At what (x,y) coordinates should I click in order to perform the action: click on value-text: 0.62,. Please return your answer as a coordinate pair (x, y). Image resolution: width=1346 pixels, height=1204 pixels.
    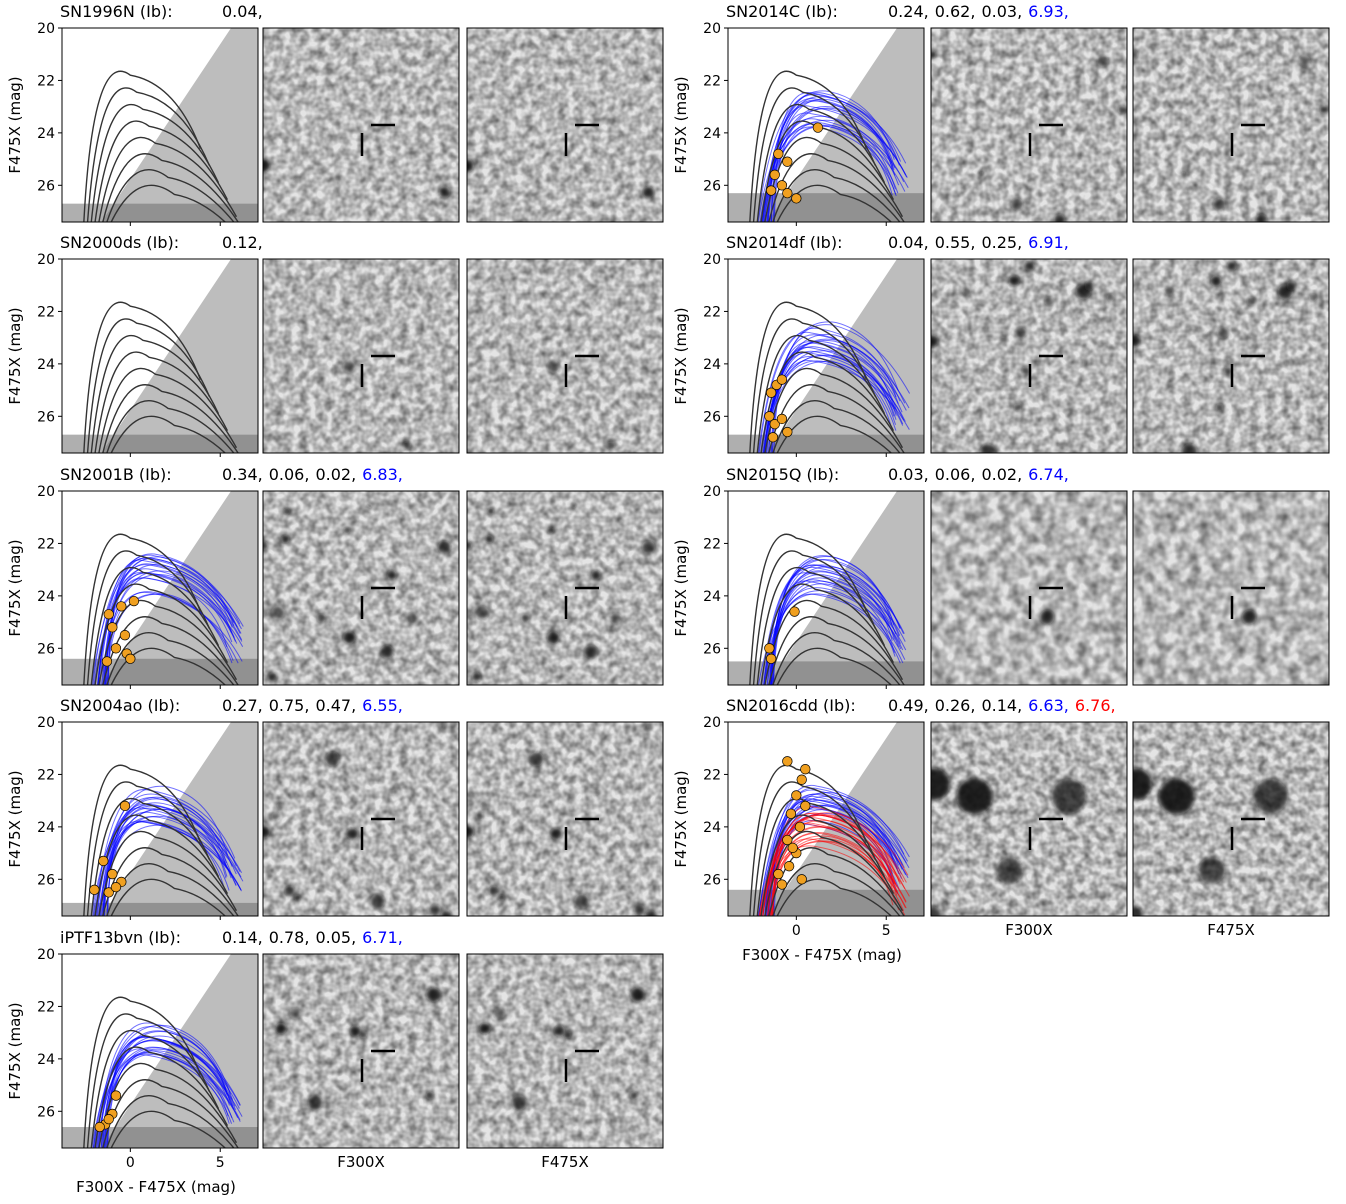
    Looking at the image, I should click on (955, 11).